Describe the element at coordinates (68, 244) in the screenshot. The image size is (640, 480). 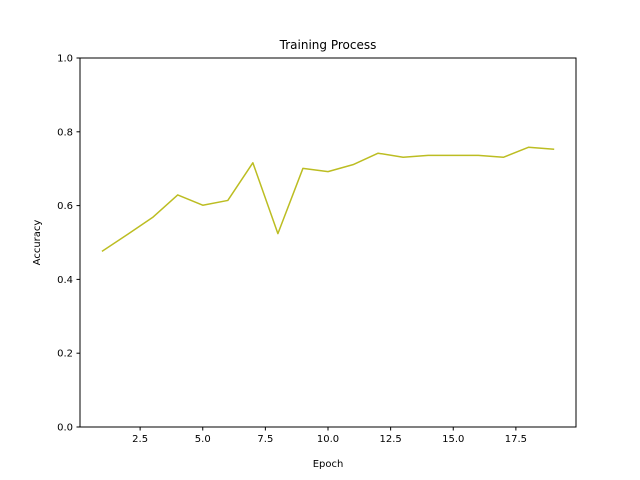
I see `y-axis: 0.0 0.2 0.4 0.6 0.8 1.0` at that location.